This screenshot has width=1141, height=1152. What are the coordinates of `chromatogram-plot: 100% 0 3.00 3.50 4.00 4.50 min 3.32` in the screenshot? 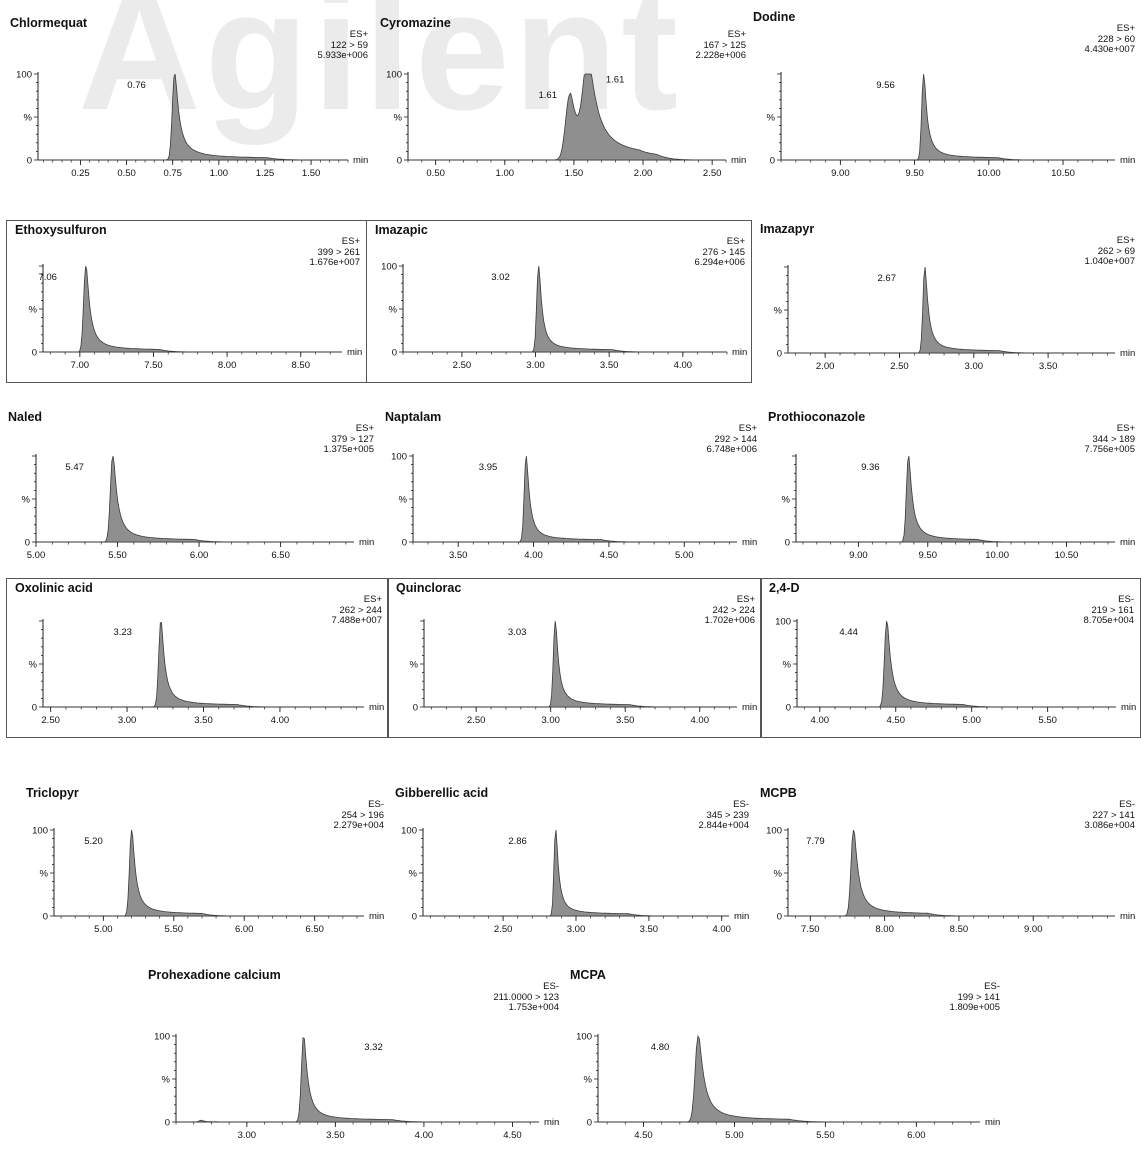 It's located at (356, 1087).